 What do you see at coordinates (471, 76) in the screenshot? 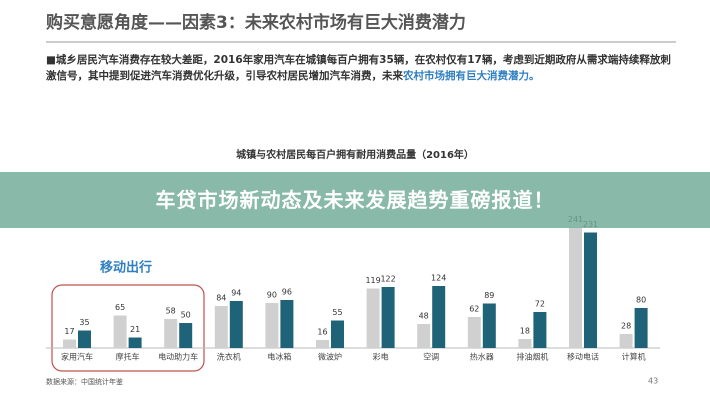
I see `bullet-highlight: 农村市场拥有巨大消费潜力。` at bounding box center [471, 76].